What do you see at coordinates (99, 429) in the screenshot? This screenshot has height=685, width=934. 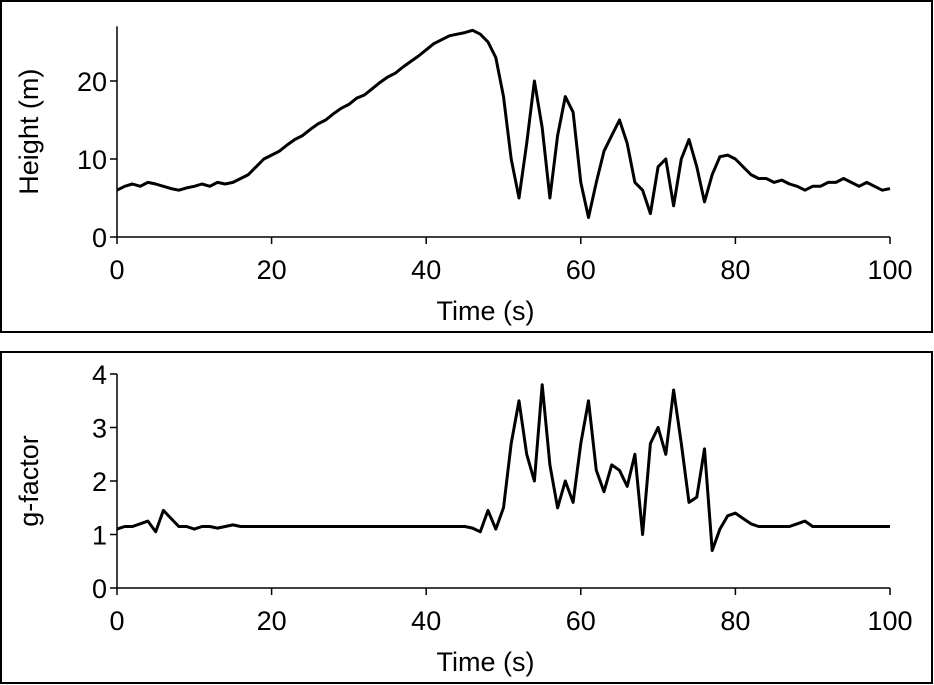 I see `y-tick-label: 3` at bounding box center [99, 429].